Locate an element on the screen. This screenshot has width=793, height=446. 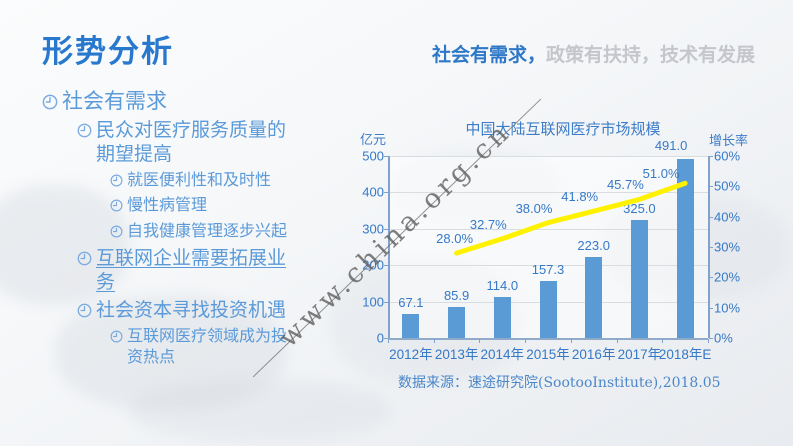
bullet-text: 社会资本寻找投资机遇 is located at coordinates (191, 311).